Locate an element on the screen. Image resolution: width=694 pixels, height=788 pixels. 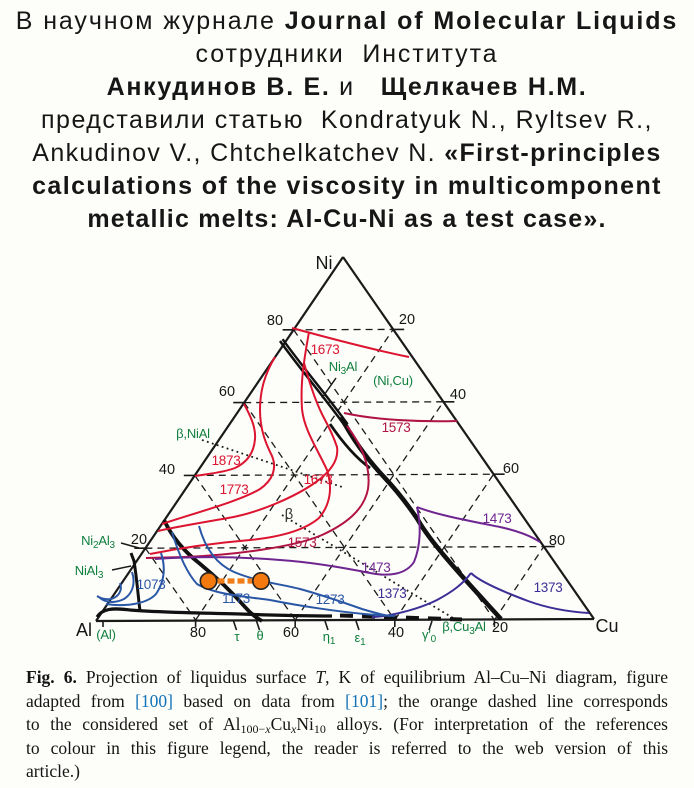
svg-text: 1773 is located at coordinates (234, 489).